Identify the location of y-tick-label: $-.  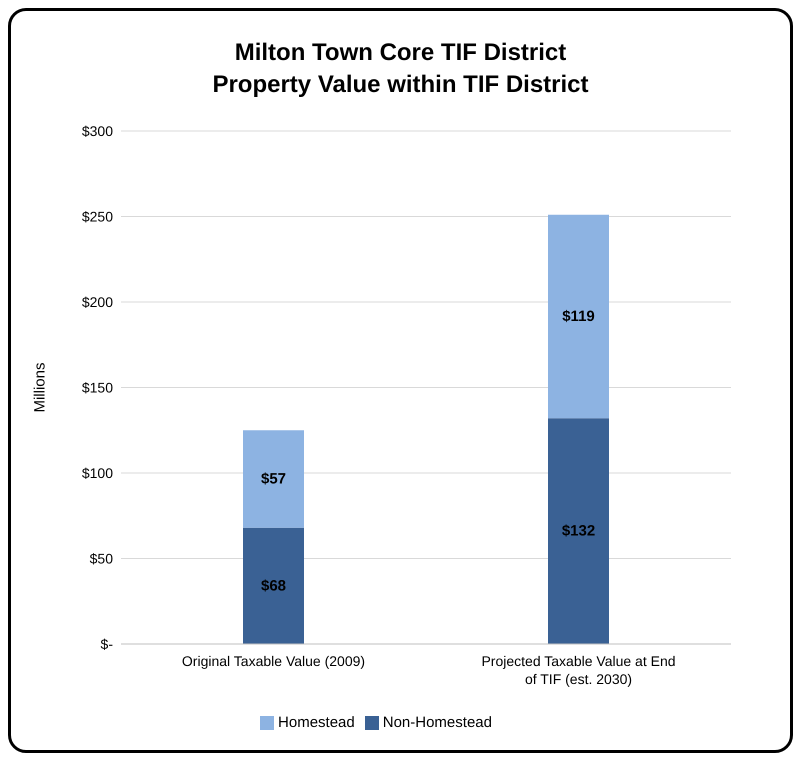
(107, 644).